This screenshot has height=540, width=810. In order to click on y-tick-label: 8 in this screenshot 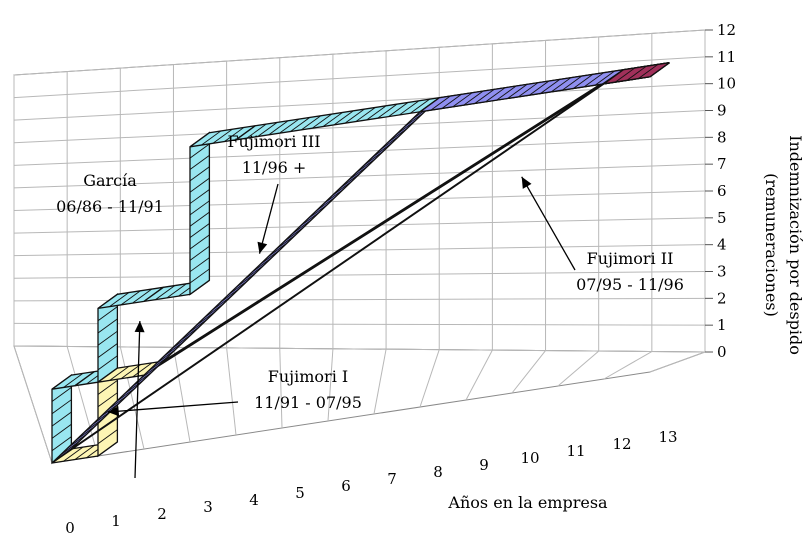, I will do `click(722, 137)`.